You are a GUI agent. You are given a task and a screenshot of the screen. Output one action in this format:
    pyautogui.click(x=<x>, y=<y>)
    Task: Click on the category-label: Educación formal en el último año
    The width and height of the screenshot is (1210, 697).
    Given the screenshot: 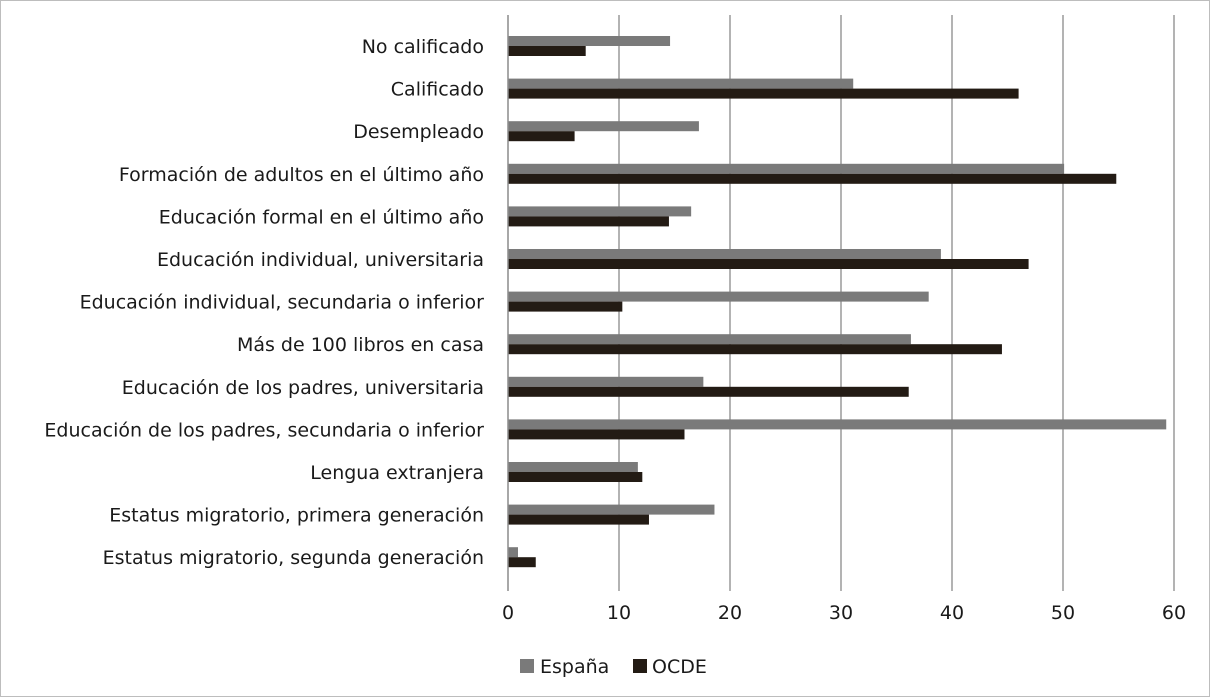 What is the action you would take?
    pyautogui.click(x=321, y=217)
    